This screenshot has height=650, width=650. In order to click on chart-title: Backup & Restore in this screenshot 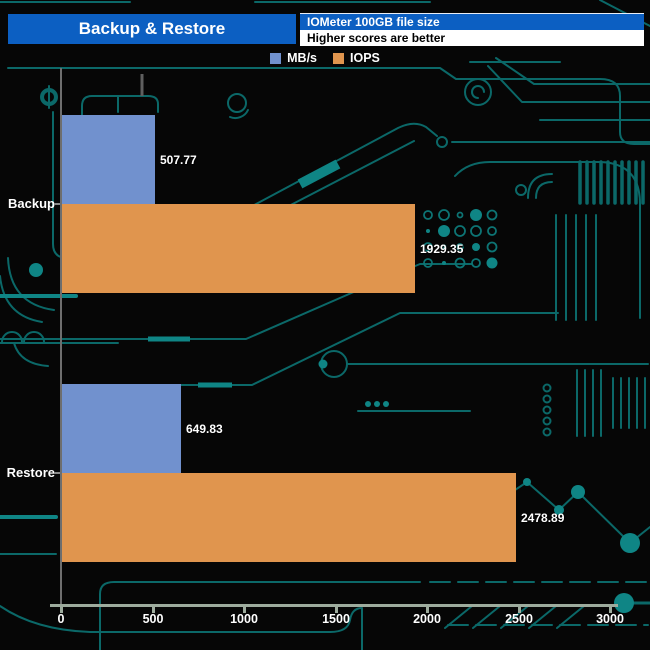, I will do `click(152, 28)`.